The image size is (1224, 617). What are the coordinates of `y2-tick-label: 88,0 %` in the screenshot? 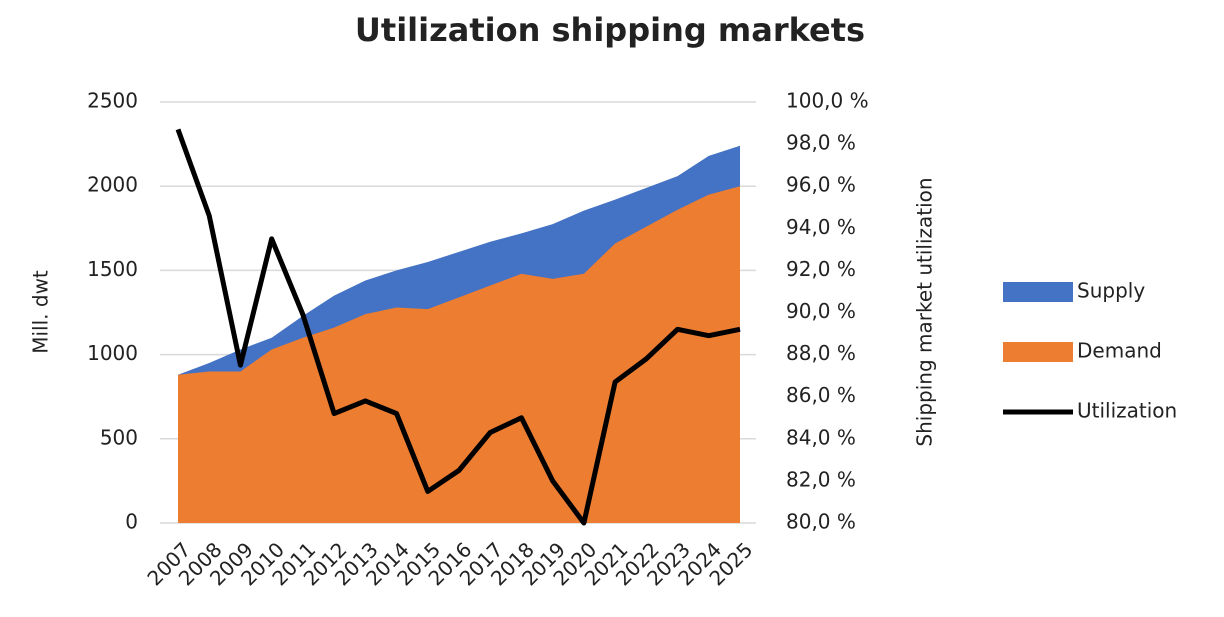 It's located at (821, 353).